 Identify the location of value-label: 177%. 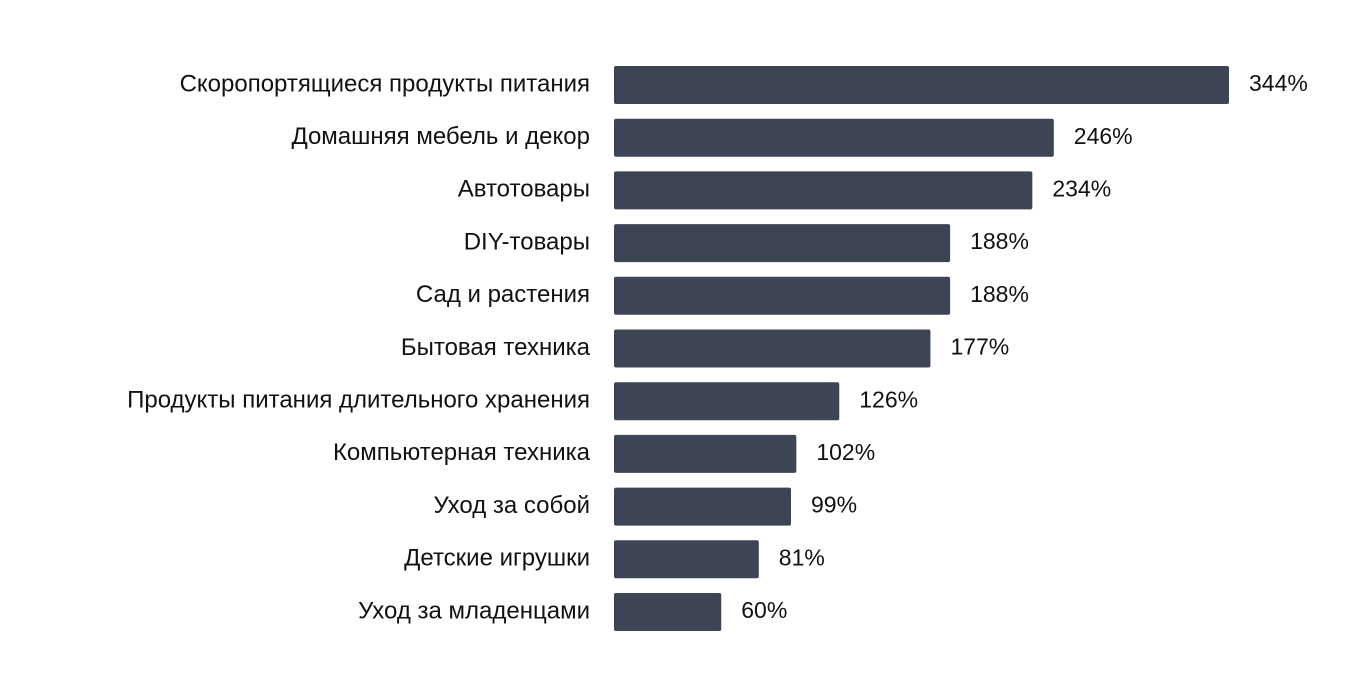
(979, 347).